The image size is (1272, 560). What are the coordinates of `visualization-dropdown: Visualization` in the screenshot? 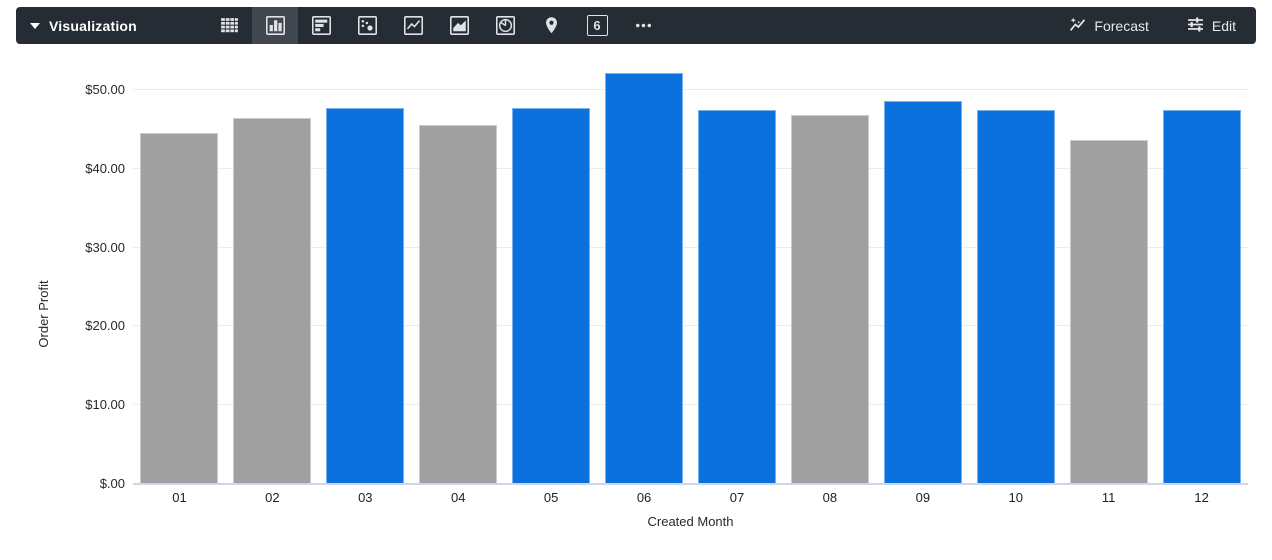 It's located at (104, 26).